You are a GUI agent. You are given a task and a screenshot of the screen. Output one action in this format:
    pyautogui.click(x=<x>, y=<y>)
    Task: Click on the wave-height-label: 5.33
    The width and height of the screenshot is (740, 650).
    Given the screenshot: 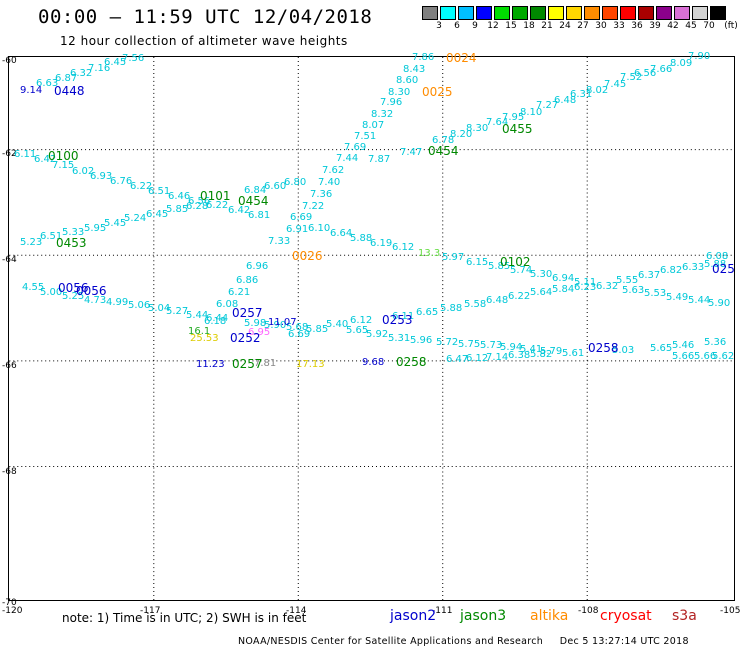 What is the action you would take?
    pyautogui.click(x=73, y=232)
    